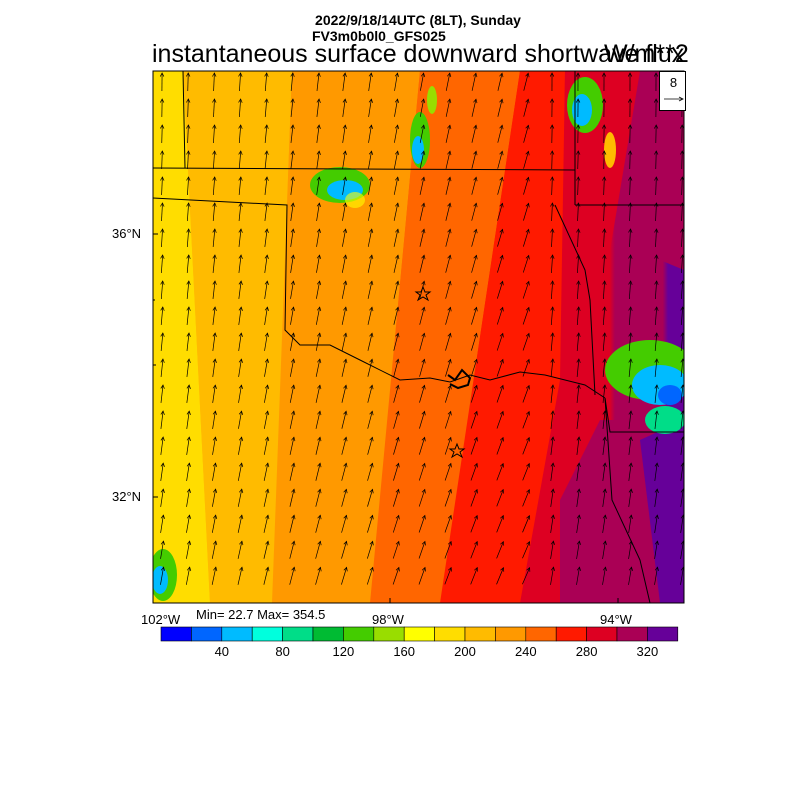 The width and height of the screenshot is (800, 800). What do you see at coordinates (465, 651) in the screenshot?
I see `colorbar-label: 200` at bounding box center [465, 651].